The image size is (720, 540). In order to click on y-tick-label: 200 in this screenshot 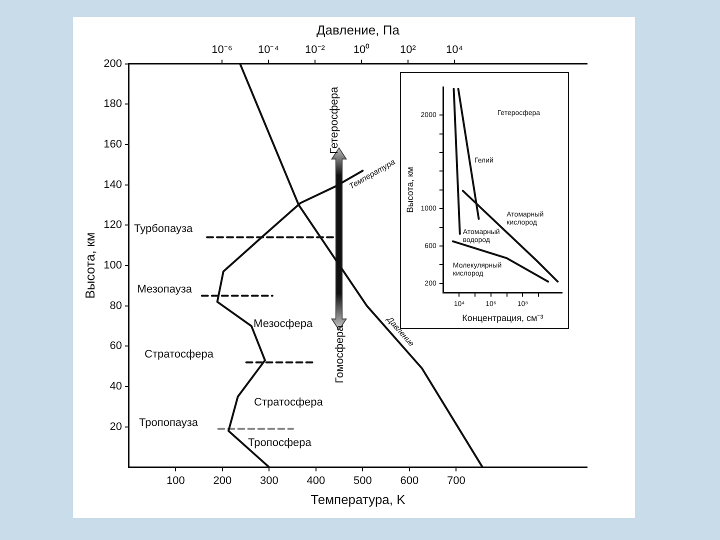, I will do `click(113, 64)`.